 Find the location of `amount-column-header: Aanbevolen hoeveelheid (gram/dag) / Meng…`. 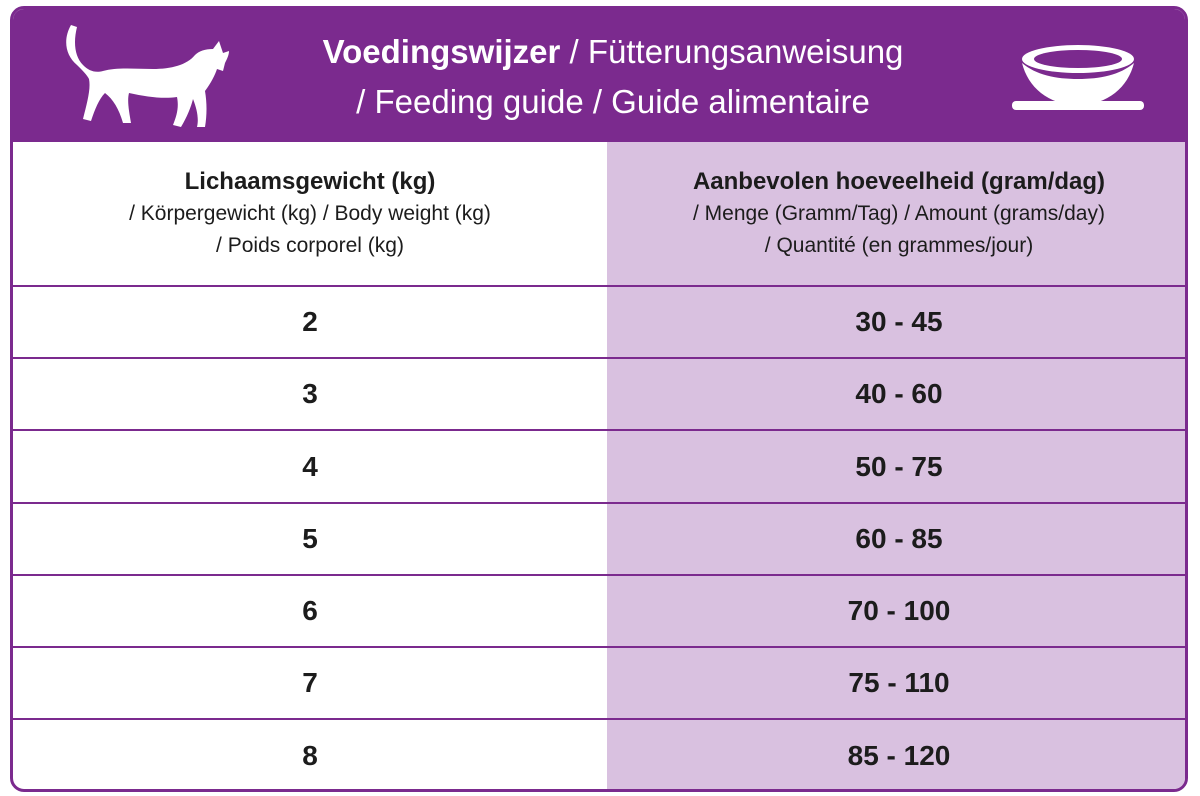

amount-column-header: Aanbevolen hoeveelheid (gram/dag) / Meng… is located at coordinates (896, 213).